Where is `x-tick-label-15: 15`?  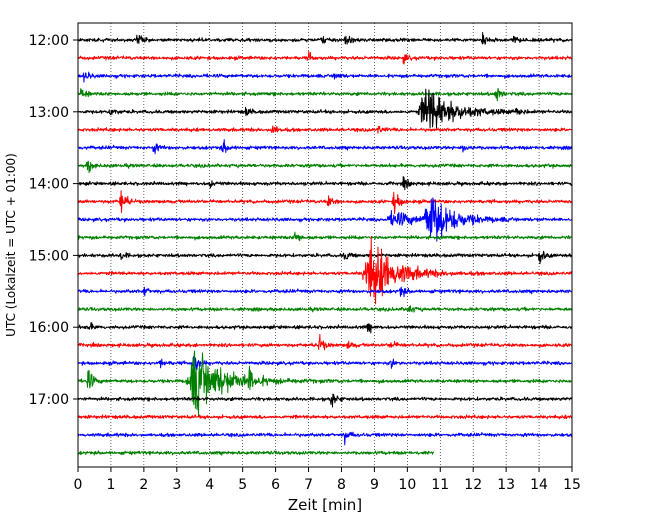
x-tick-label-15: 15 is located at coordinates (572, 485).